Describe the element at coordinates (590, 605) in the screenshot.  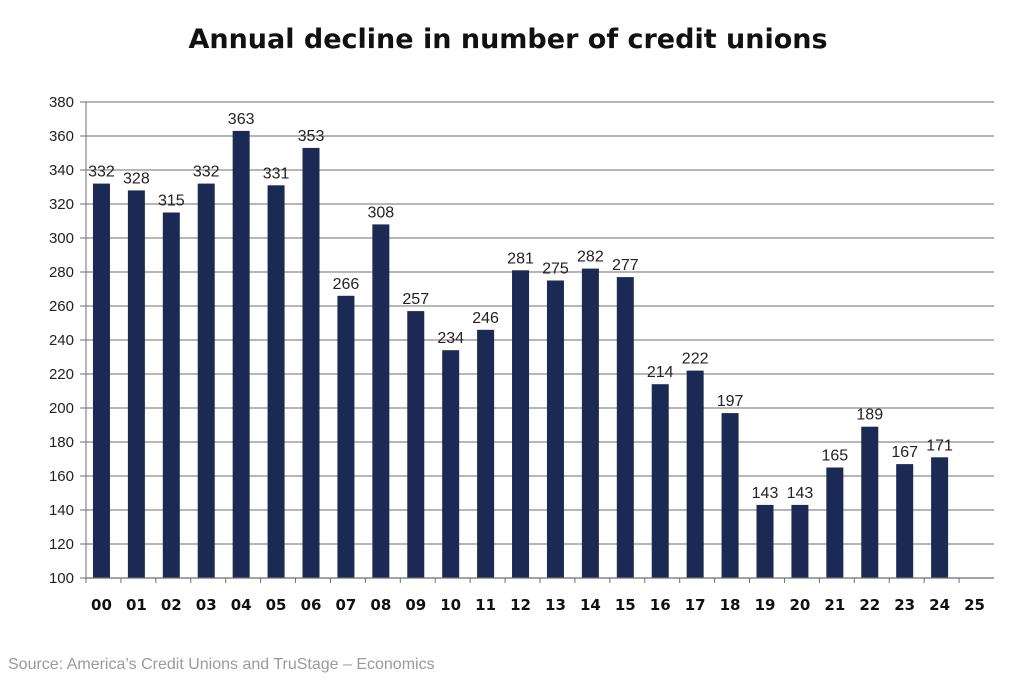
I see `x-tick-label: 14` at that location.